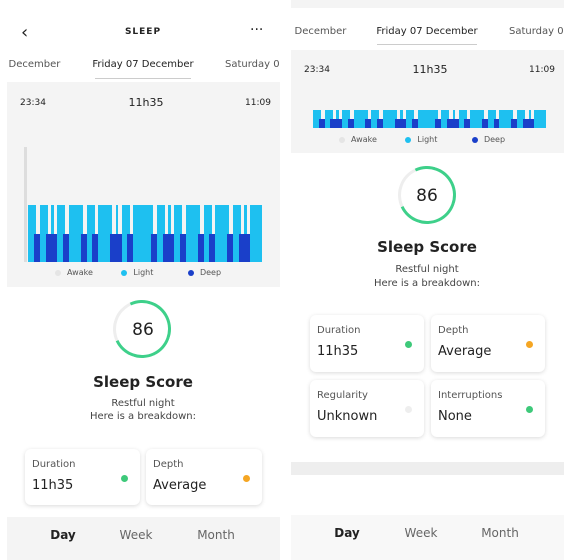  I want to click on awake-bar, so click(25, 204).